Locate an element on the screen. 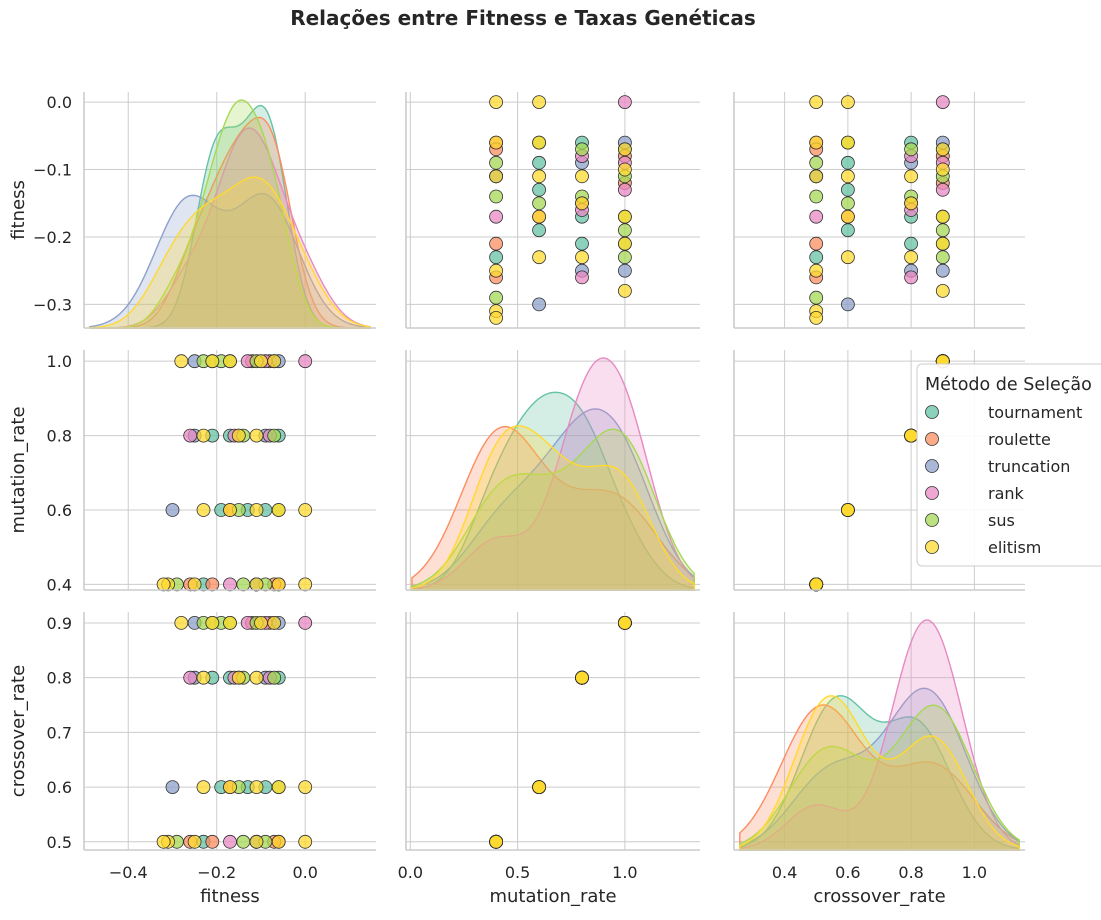  kde-sus-mutation_rate is located at coordinates (553, 509).